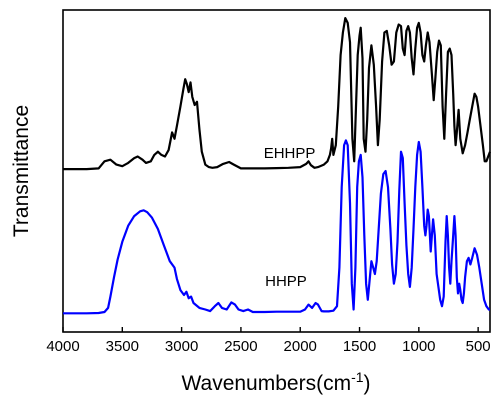  What do you see at coordinates (21, 171) in the screenshot?
I see `y-axis-title: Transmittance` at bounding box center [21, 171].